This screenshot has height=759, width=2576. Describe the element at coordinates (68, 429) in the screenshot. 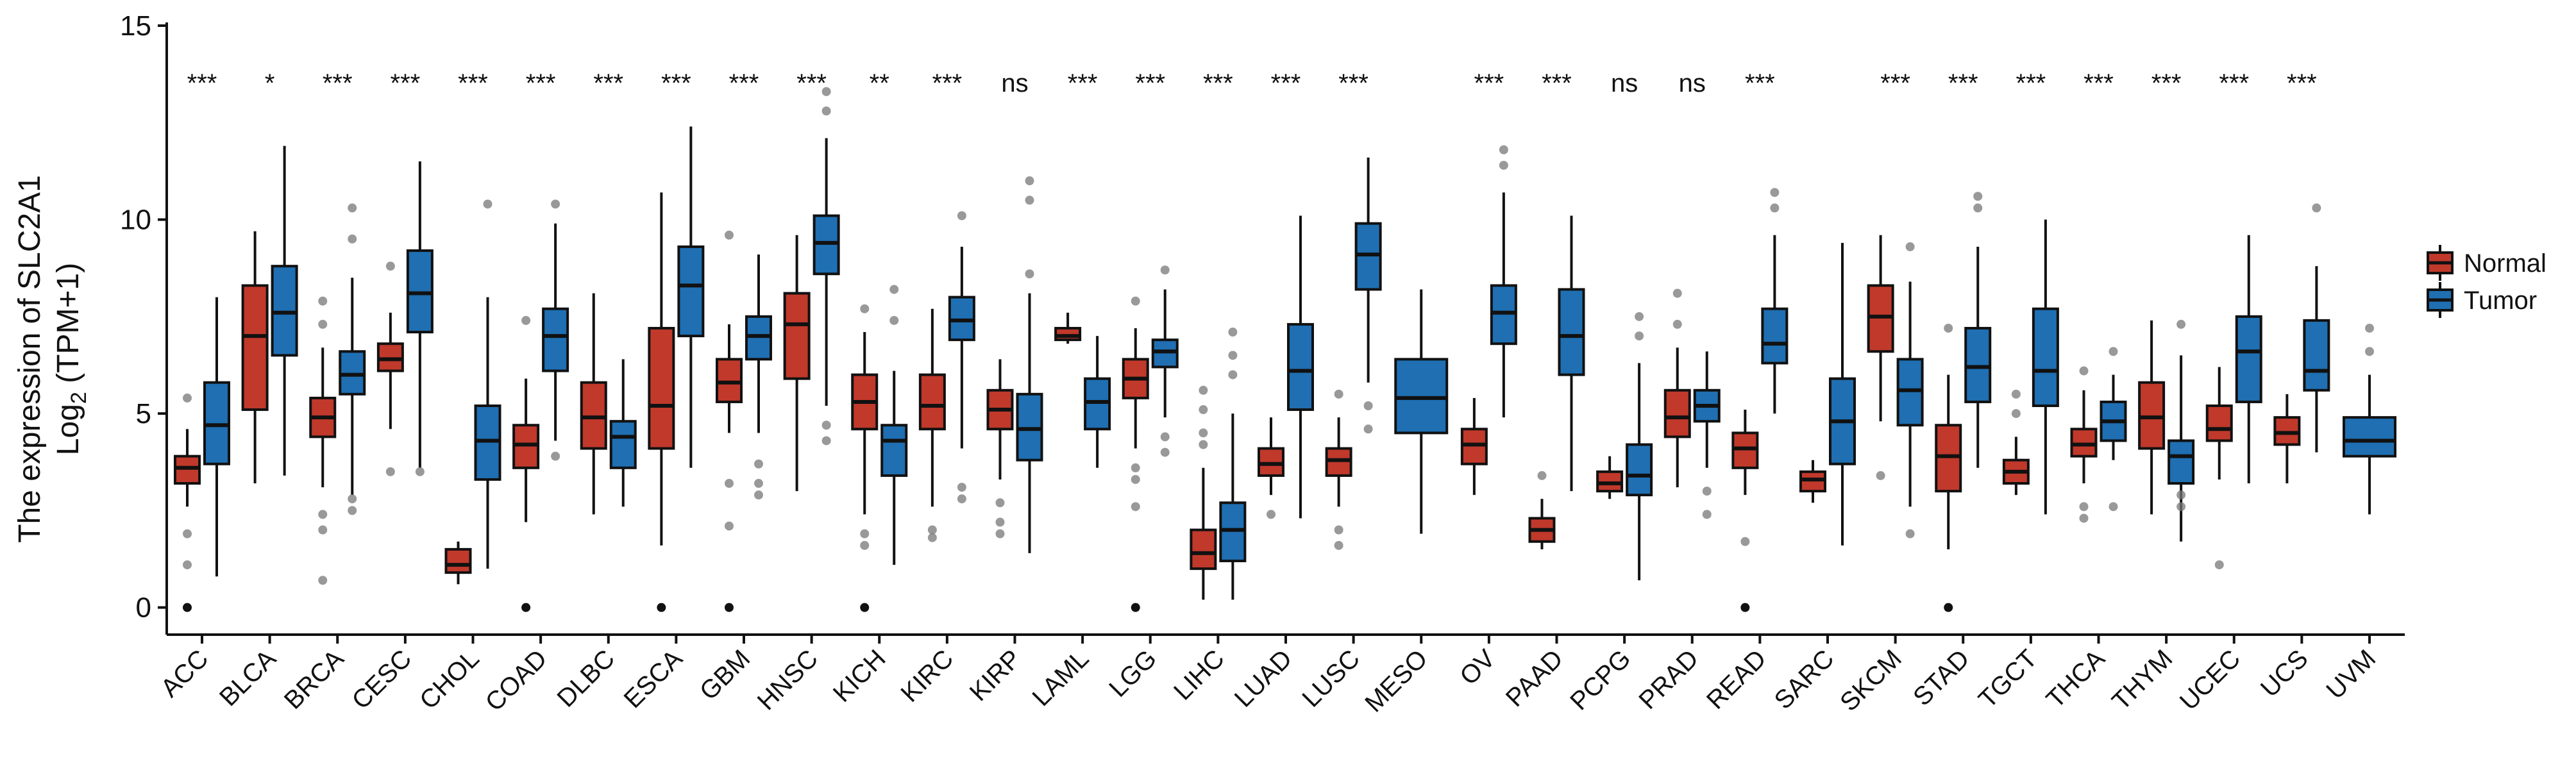

I see `y-axis-label-log: Log` at that location.